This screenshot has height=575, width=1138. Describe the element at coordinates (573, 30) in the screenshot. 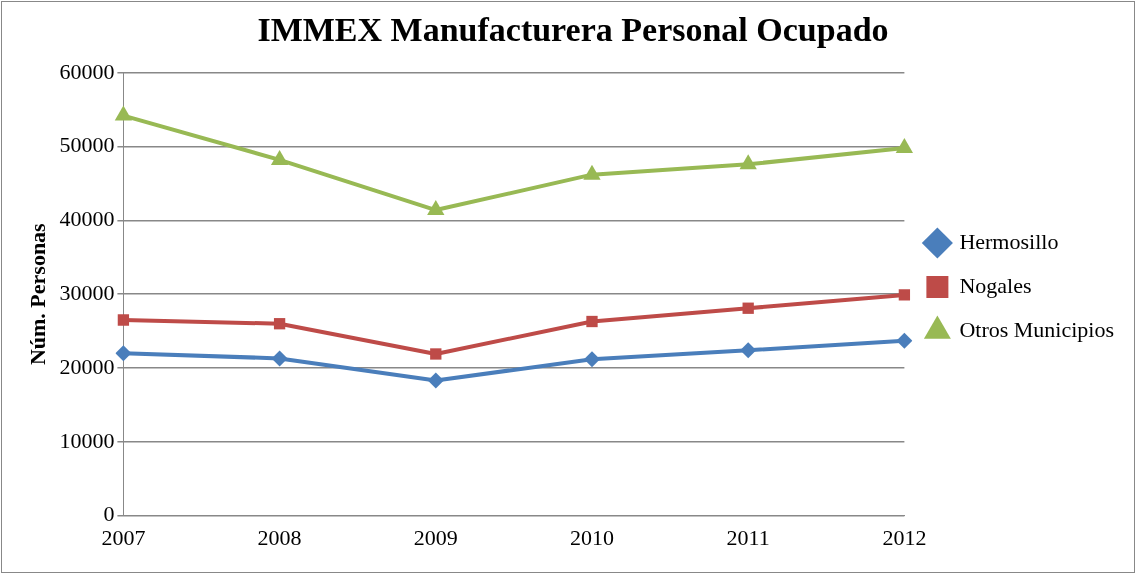

I see `chart-title: IMMEX Manufacturera Personal Ocupado` at that location.